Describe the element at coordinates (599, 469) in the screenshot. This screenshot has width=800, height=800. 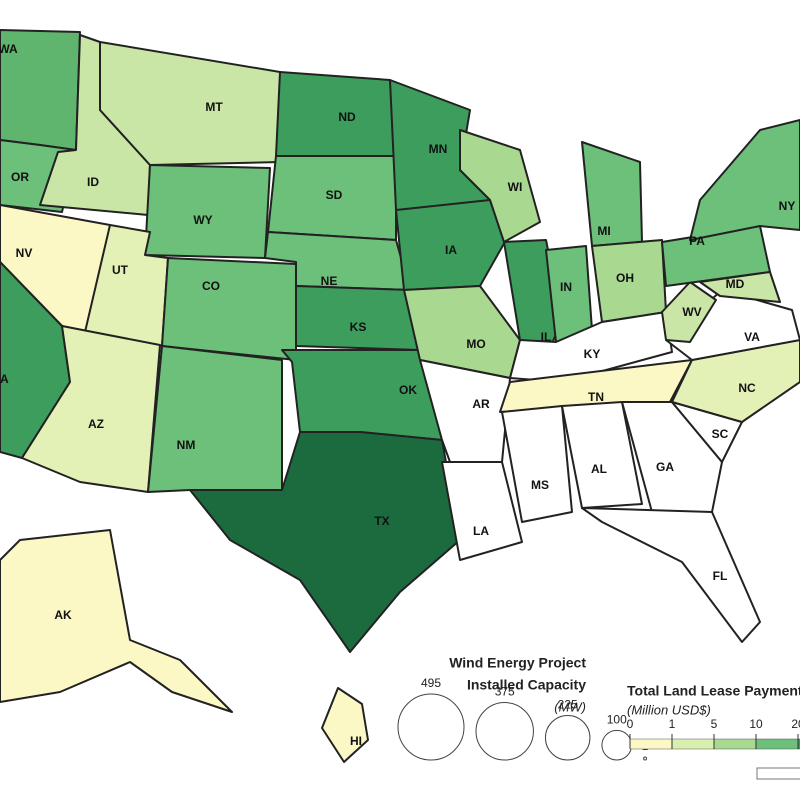
I see `state-label: AL` at that location.